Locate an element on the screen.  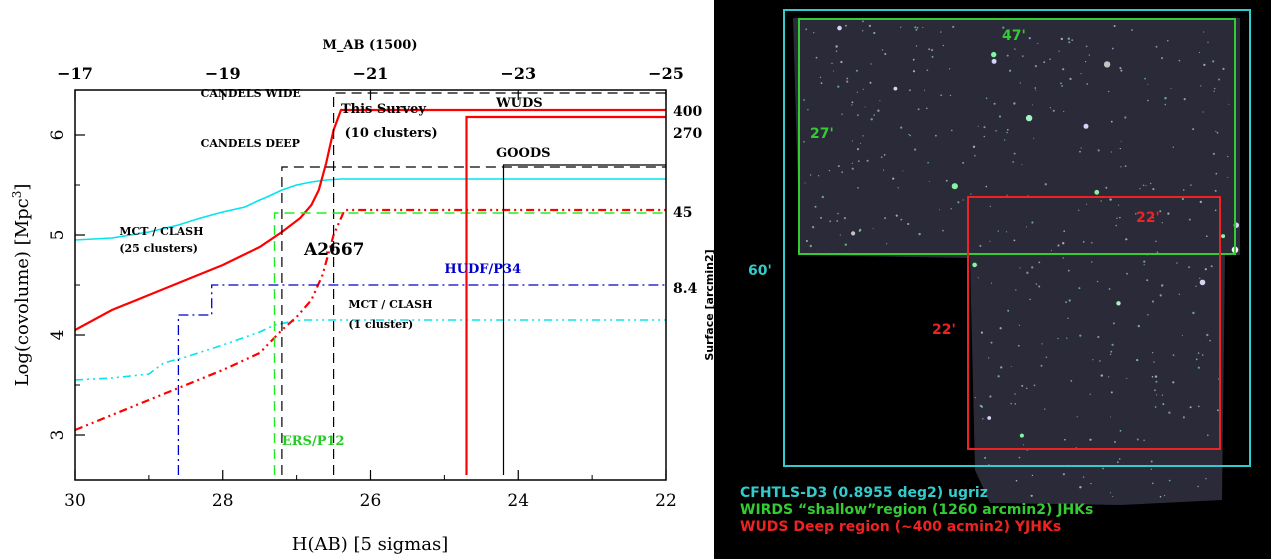
y-tick-label: 4 is located at coordinates (58, 335).